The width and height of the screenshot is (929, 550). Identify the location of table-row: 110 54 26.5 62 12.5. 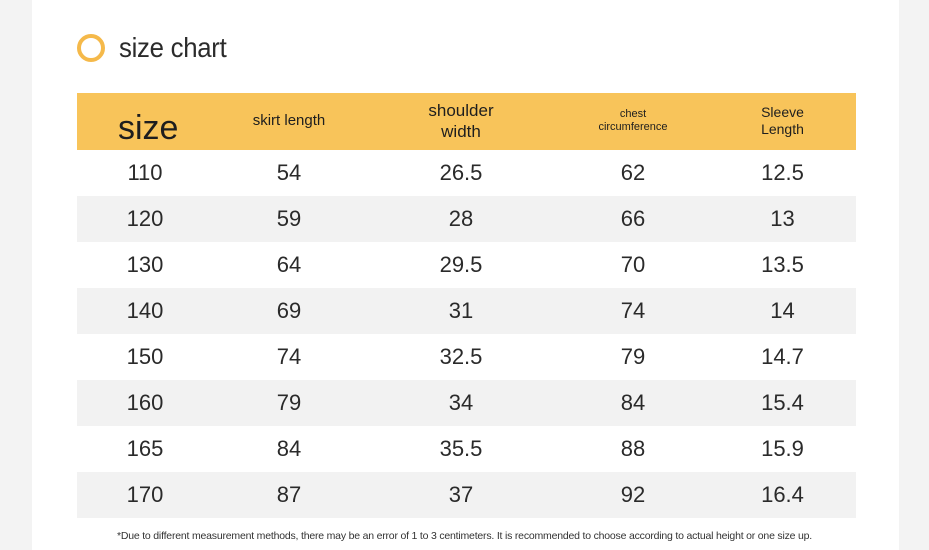
(466, 173).